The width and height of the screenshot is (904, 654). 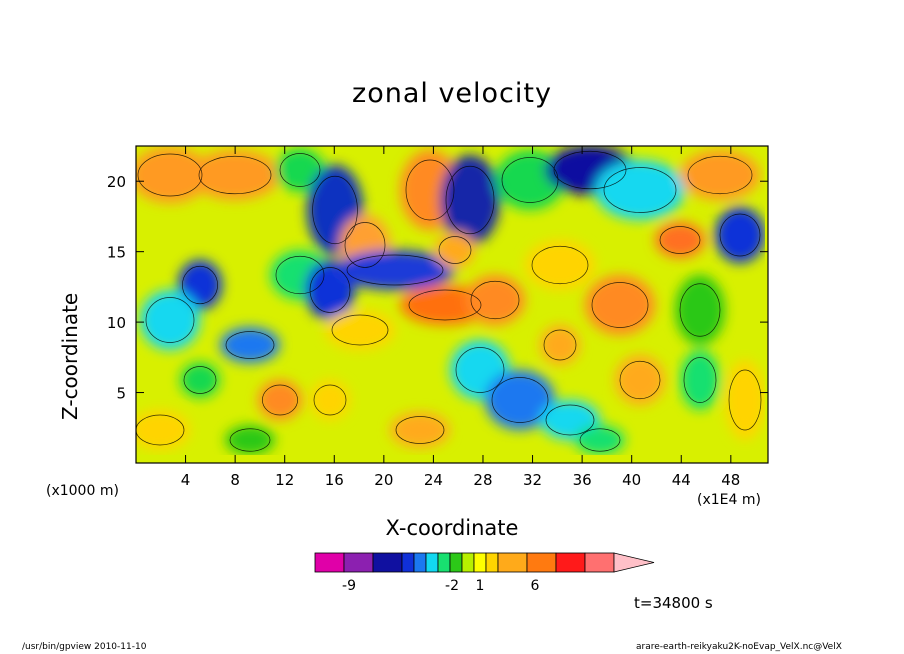 I want to click on chart-title: zonal velocity, so click(x=452, y=93).